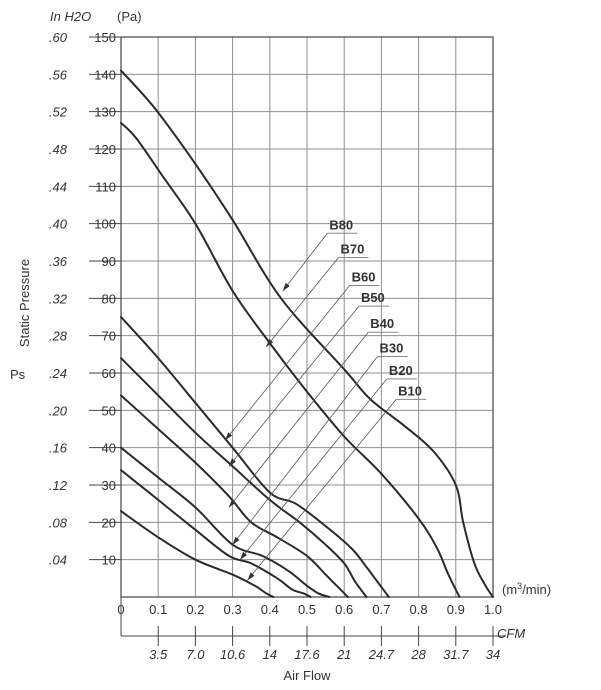  What do you see at coordinates (70, 16) in the screenshot?
I see `y-unit-inh2o: In H2O` at bounding box center [70, 16].